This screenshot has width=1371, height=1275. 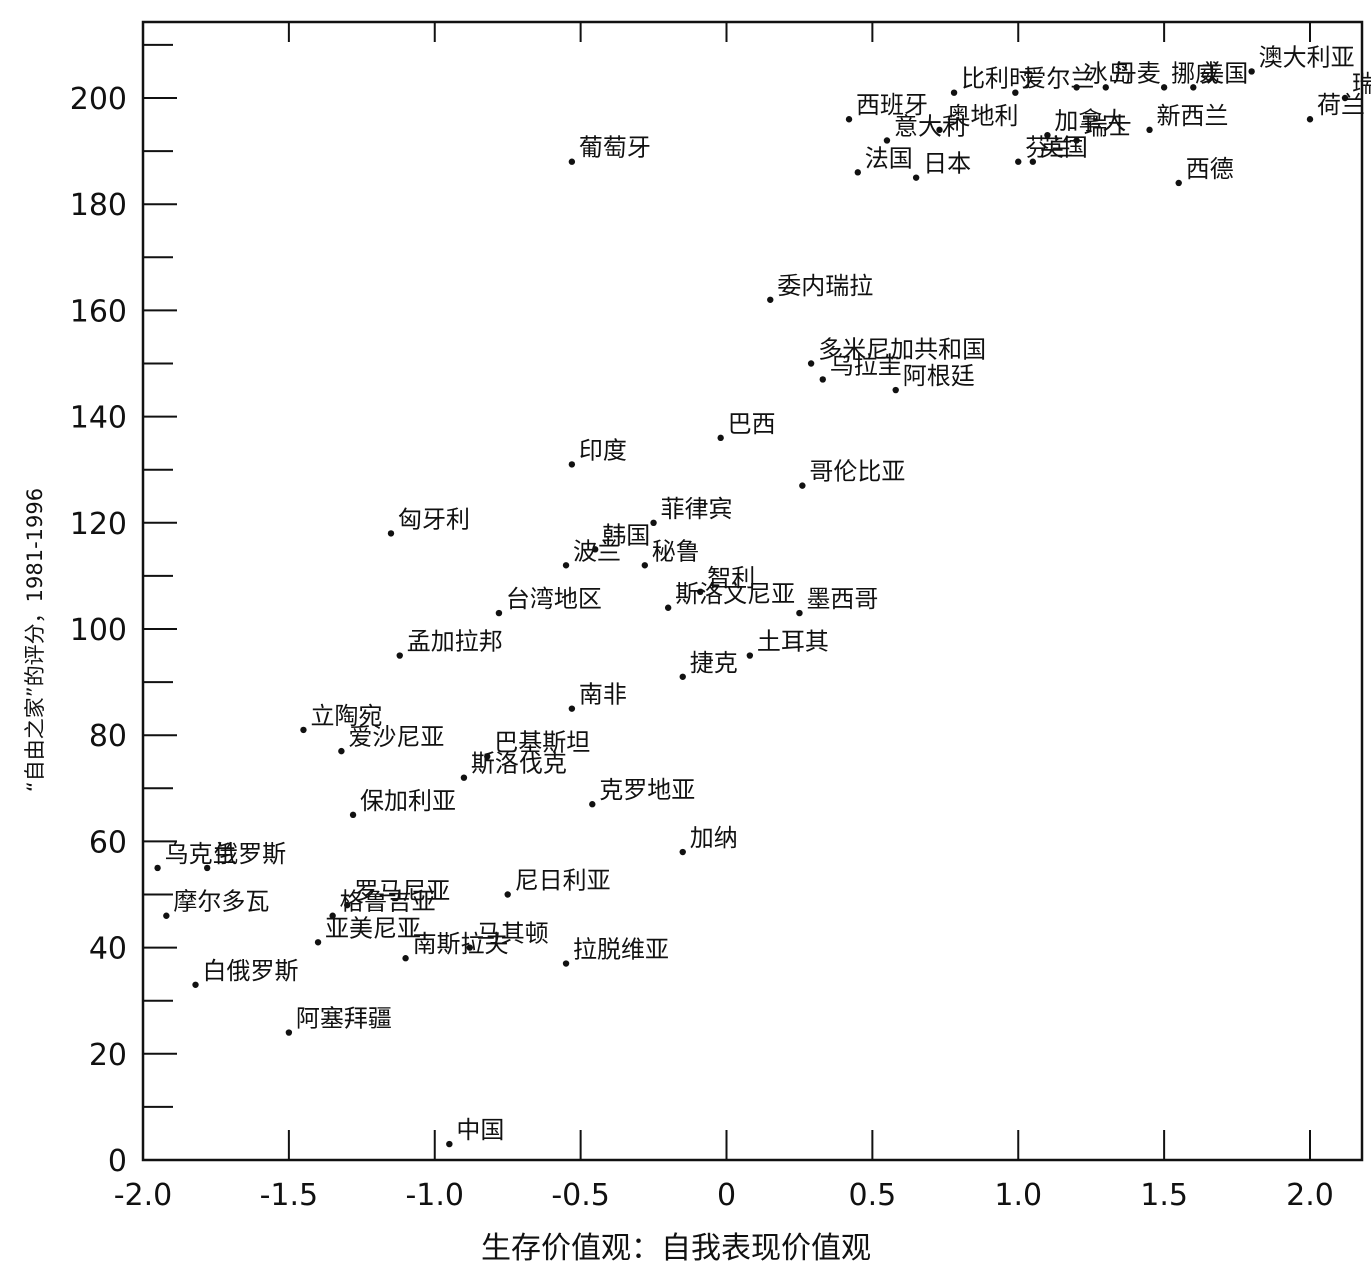 I want to click on data-point-label: 爱沙尼亚, so click(x=396, y=737).